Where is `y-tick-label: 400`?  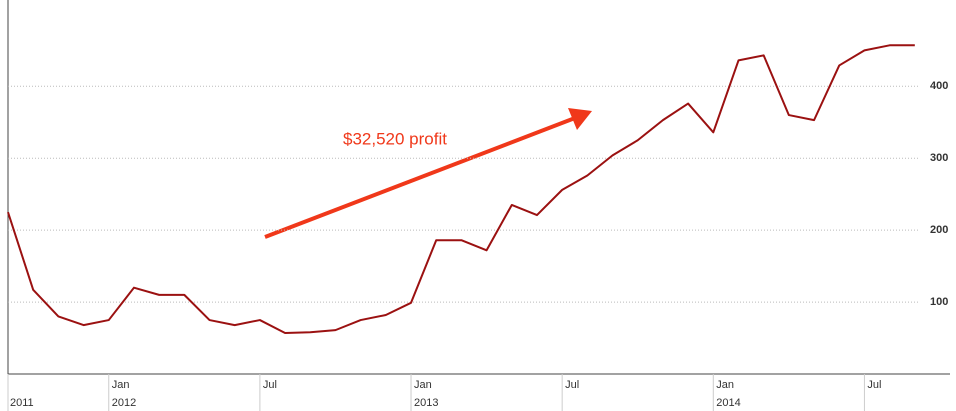 y-tick-label: 400 is located at coordinates (939, 86).